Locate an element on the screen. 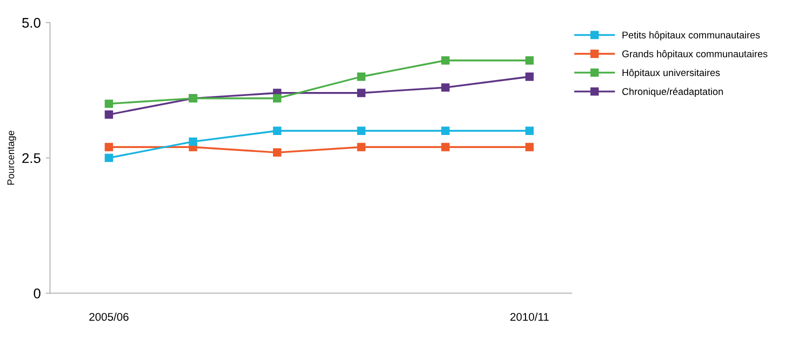  y-tick-label: 2.5 is located at coordinates (31, 158).